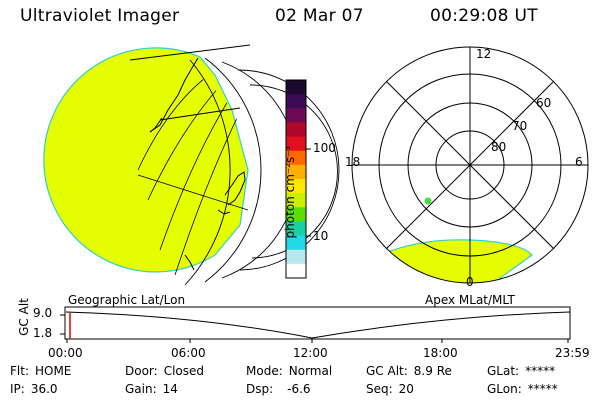 The image size is (600, 400). What do you see at coordinates (484, 16) in the screenshot?
I see `time-label: 00:29:08 UT` at bounding box center [484, 16].